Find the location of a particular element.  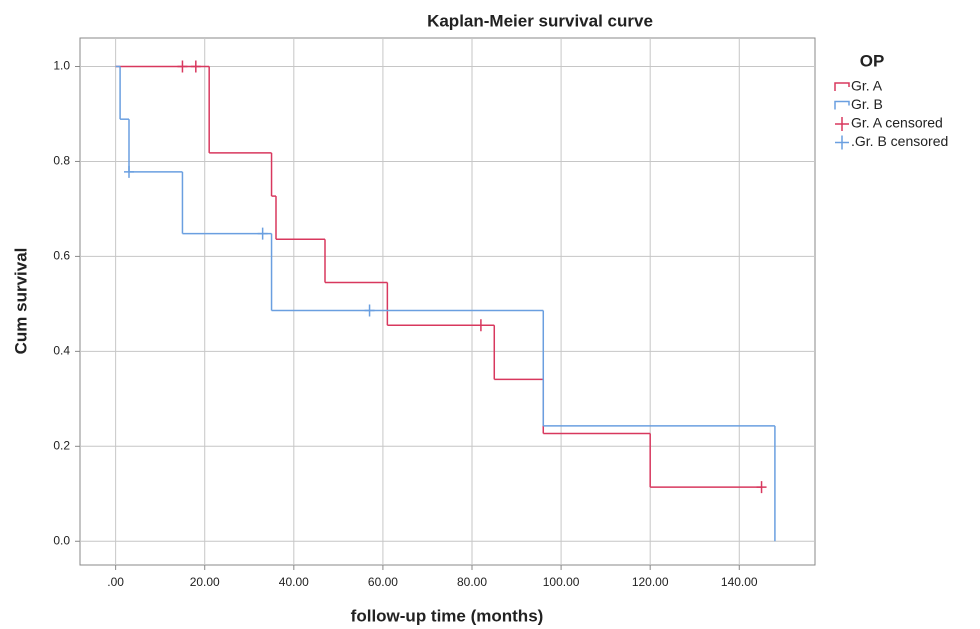

x-axis-label: follow-up time (months) is located at coordinates (447, 615).